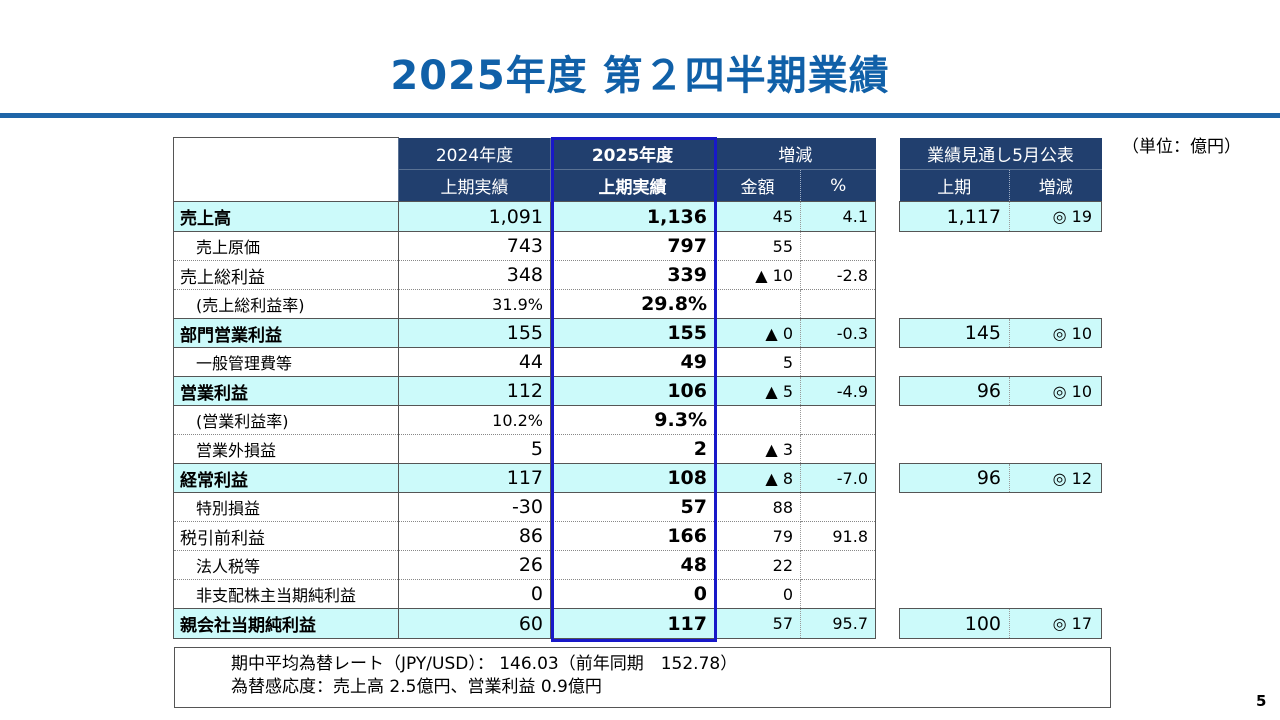 Image resolution: width=1280 pixels, height=720 pixels. What do you see at coordinates (757, 565) in the screenshot?
I see `change-amount: 22` at bounding box center [757, 565].